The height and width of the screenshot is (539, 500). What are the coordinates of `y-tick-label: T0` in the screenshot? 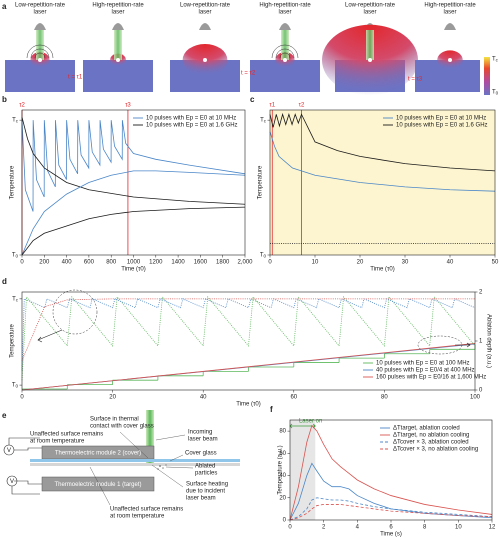 It's located at (263, 256).